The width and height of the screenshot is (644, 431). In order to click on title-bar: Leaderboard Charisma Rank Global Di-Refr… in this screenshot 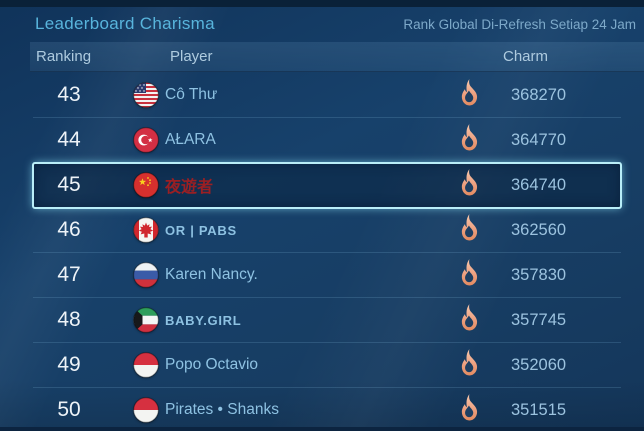, I will do `click(322, 24)`.